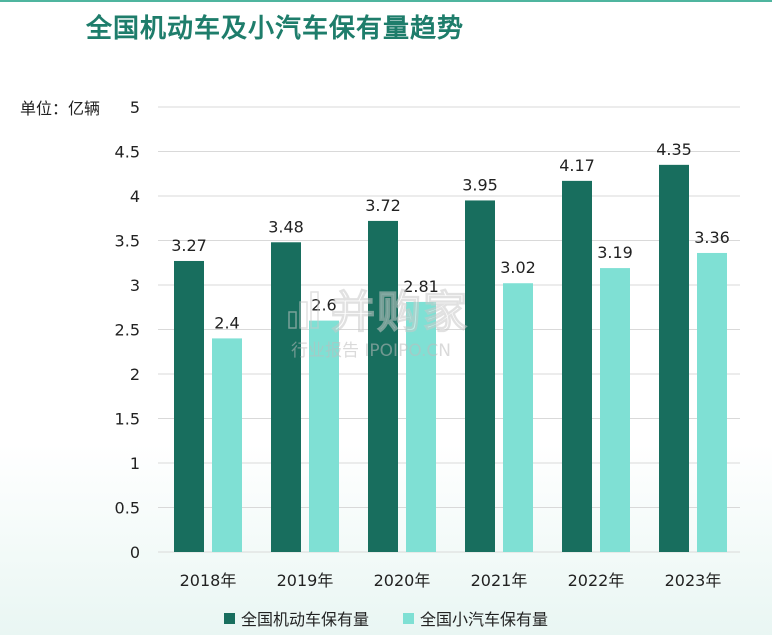 This screenshot has width=772, height=635. I want to click on legend-label-series2: 全国小汽车保有量, so click(484, 619).